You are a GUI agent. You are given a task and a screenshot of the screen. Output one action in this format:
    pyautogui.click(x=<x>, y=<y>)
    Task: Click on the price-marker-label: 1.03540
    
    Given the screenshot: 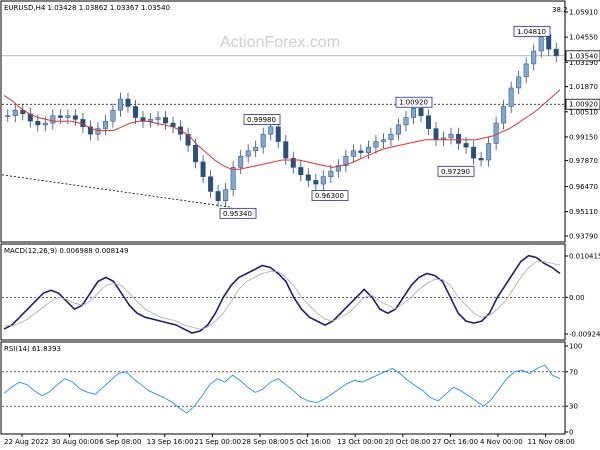 What is the action you would take?
    pyautogui.click(x=583, y=56)
    